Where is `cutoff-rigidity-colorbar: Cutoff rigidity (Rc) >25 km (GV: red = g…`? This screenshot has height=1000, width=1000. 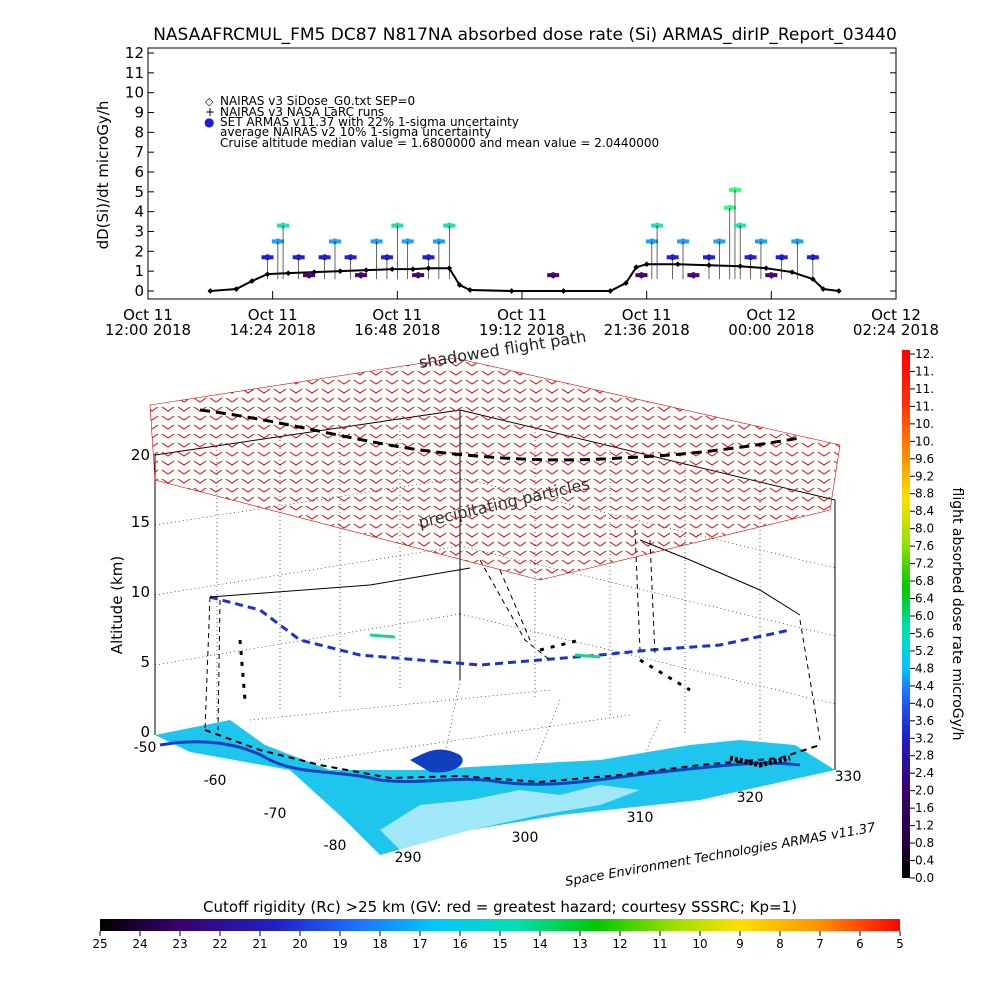 cutoff-rigidity-colorbar: Cutoff rigidity (Rc) >25 km (GV: red = g… is located at coordinates (497, 924).